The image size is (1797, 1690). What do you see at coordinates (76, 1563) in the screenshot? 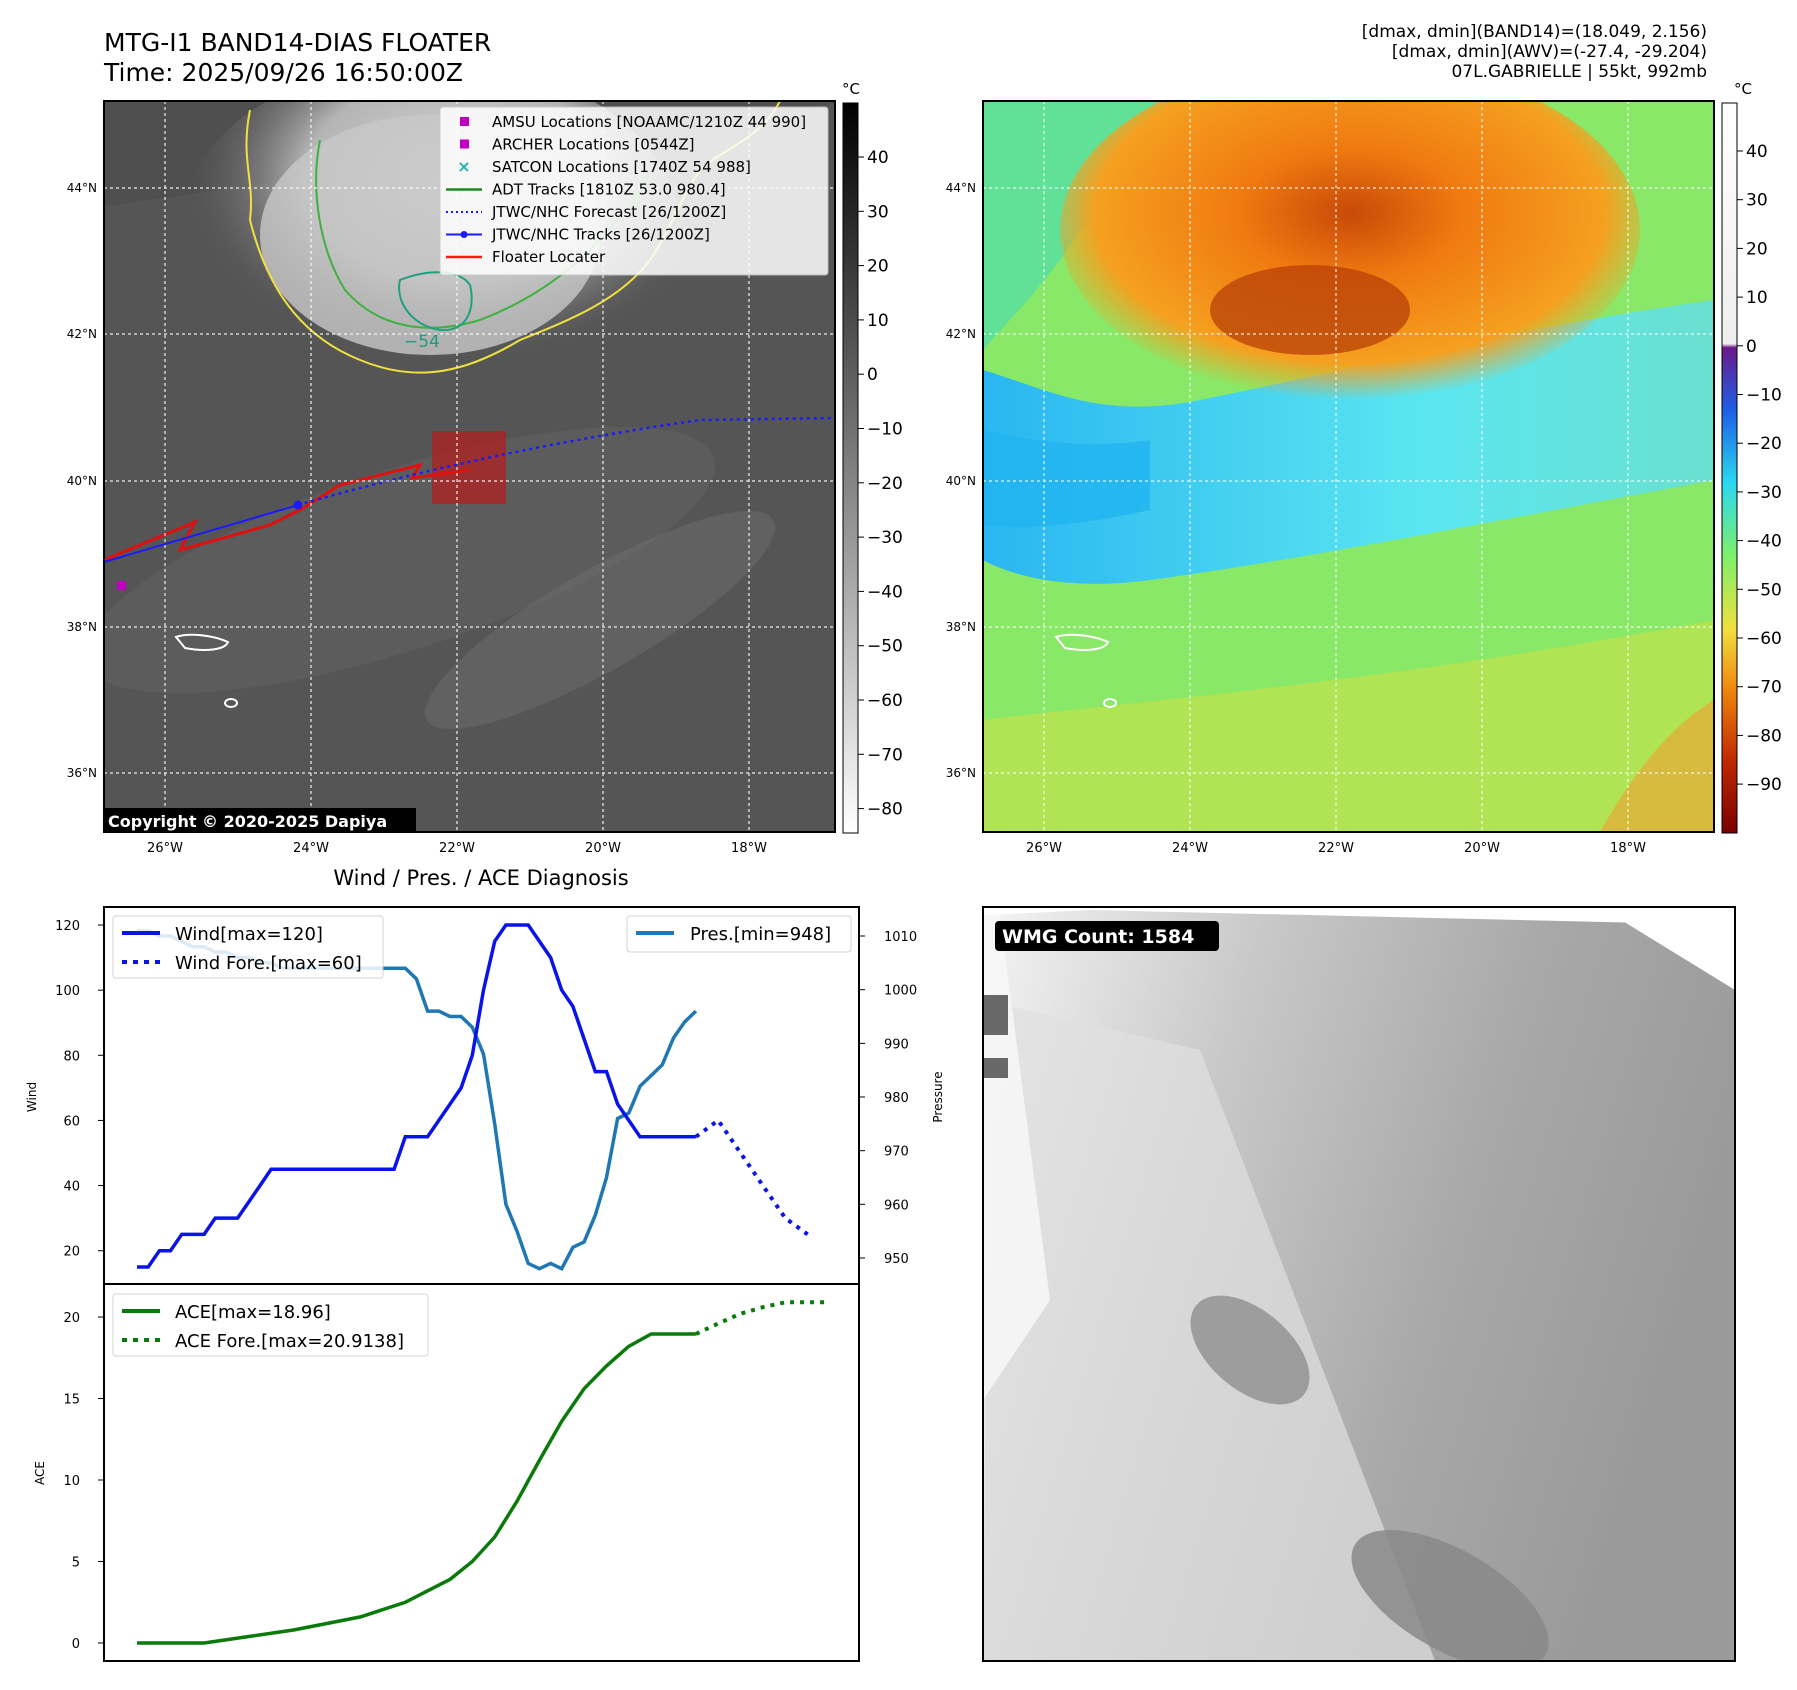
I see `ace-tick-label: 5` at bounding box center [76, 1563].